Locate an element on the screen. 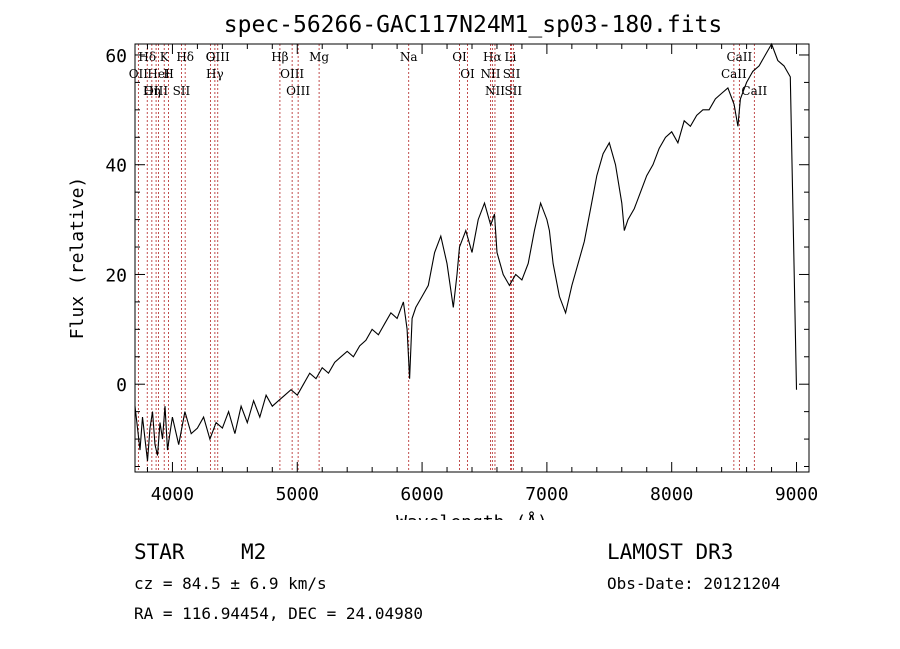  line-marker-label: OII is located at coordinates (139, 74).